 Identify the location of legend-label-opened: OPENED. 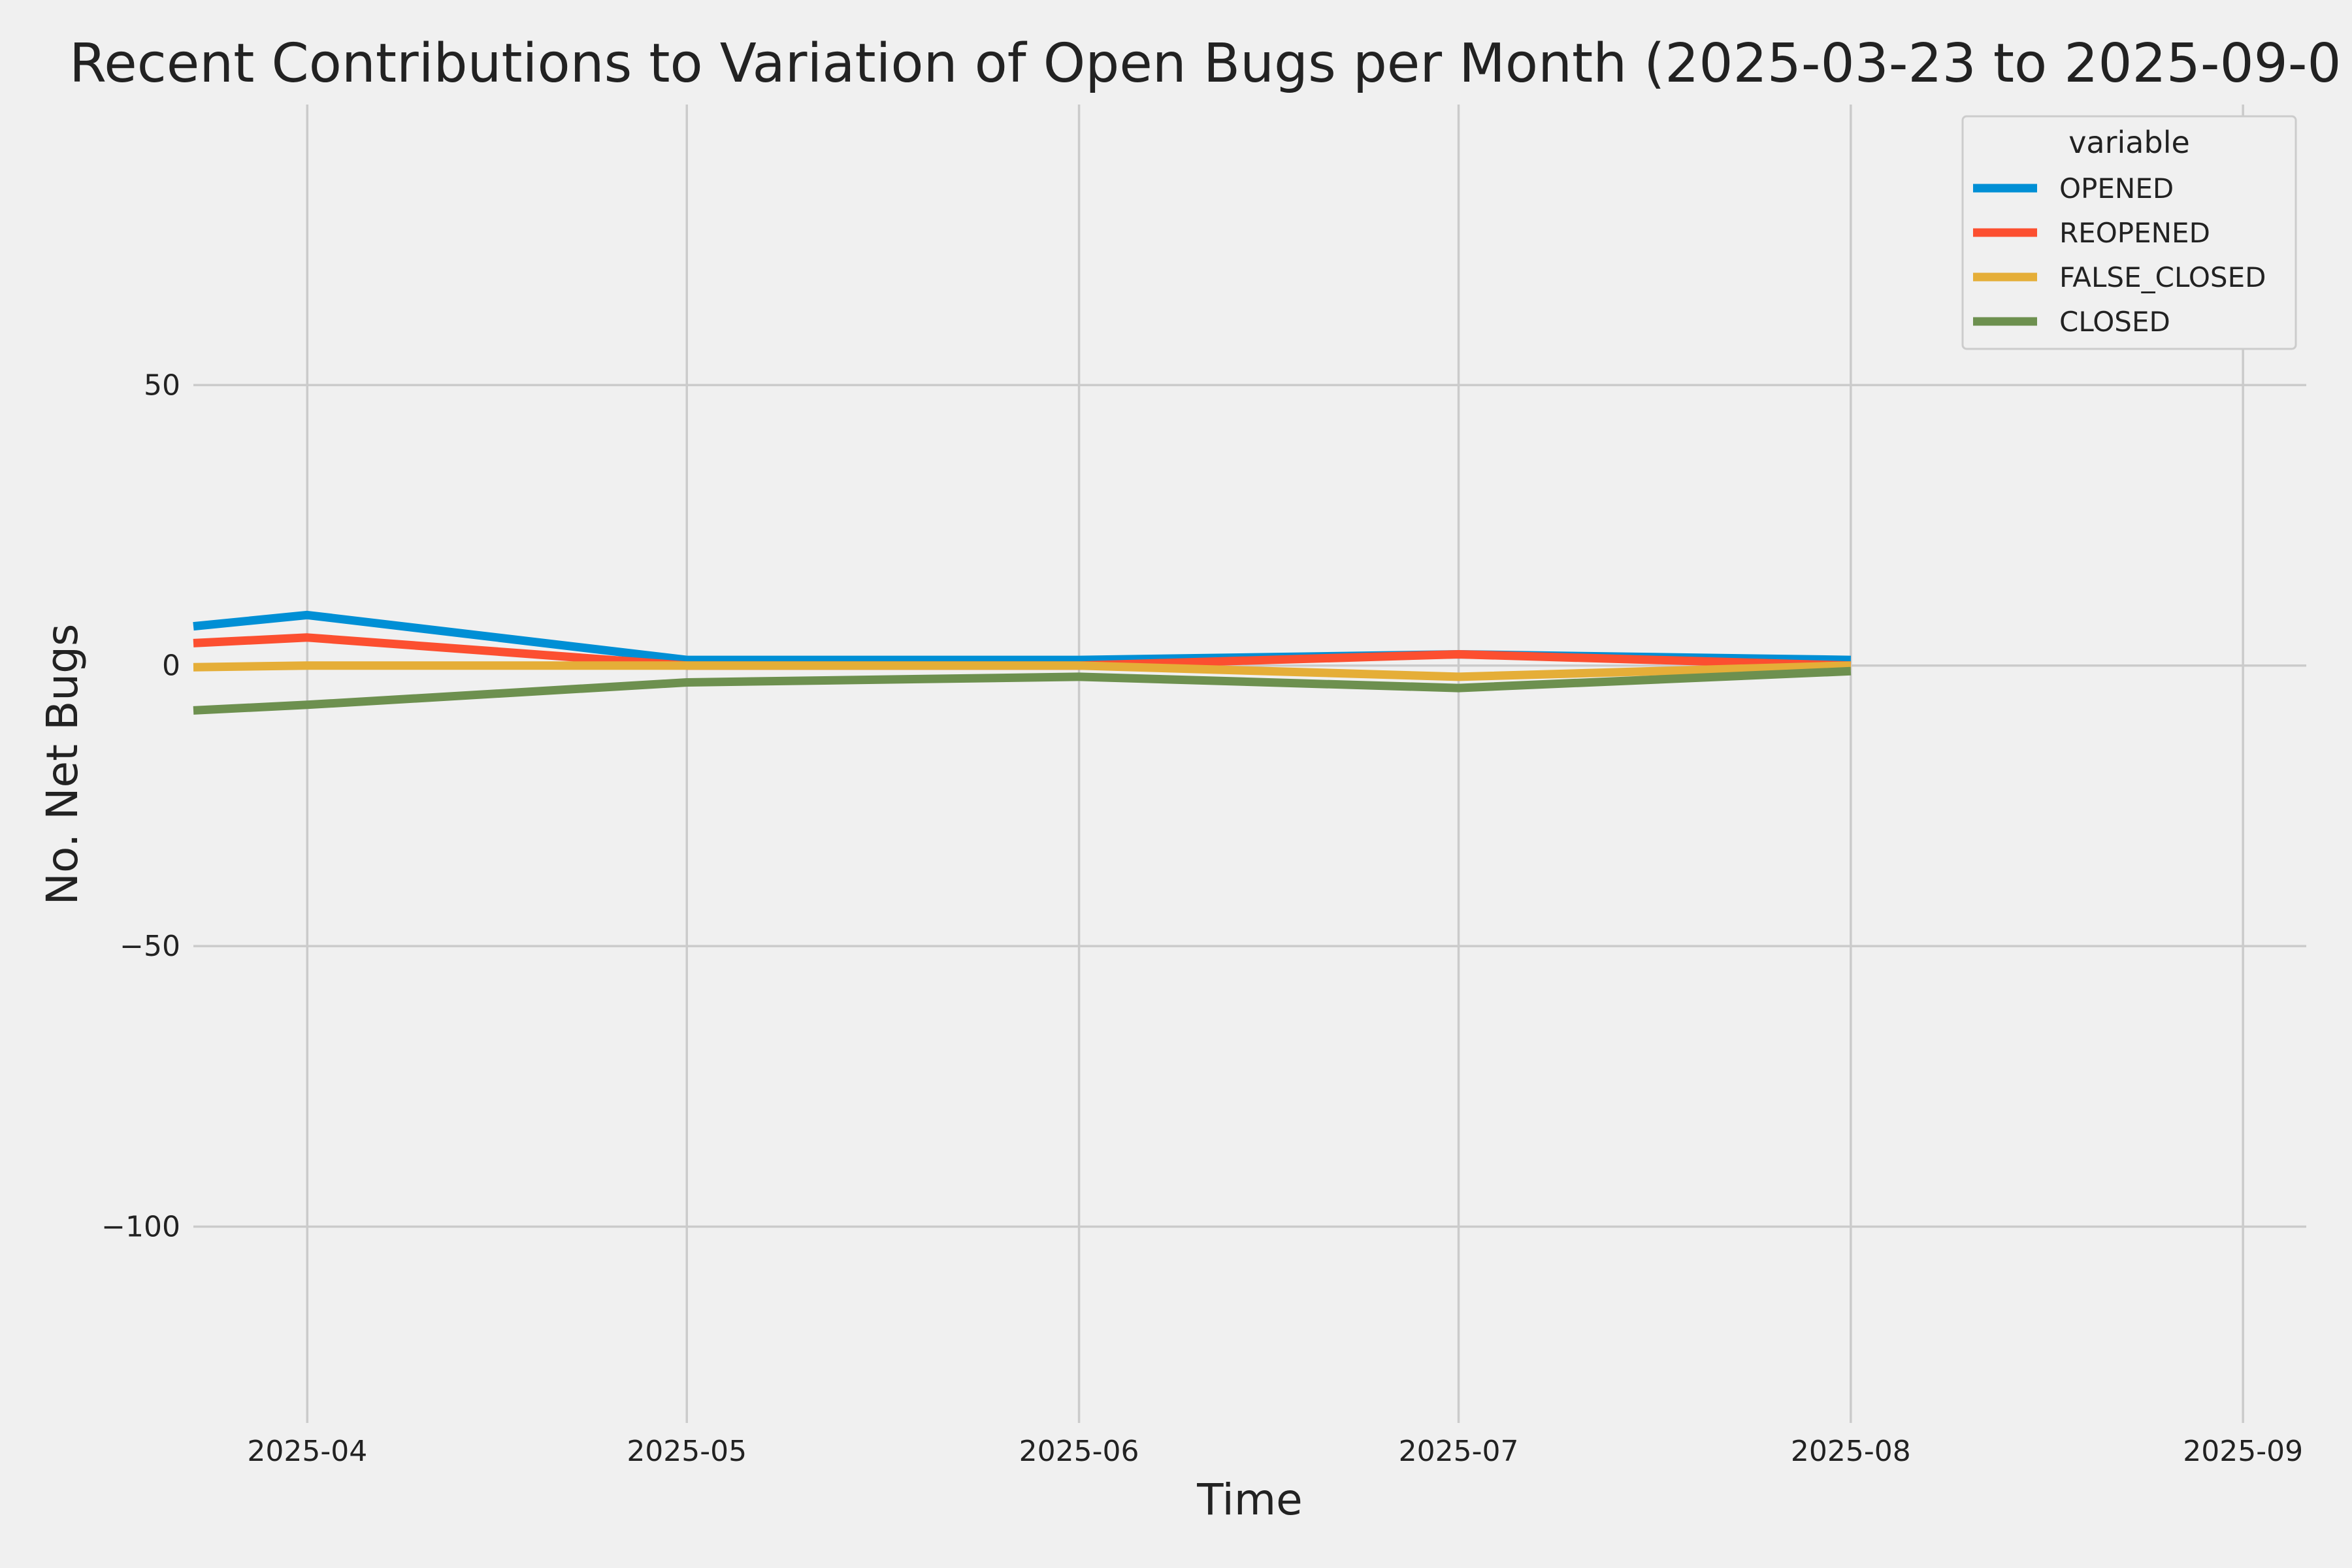
(2116, 188).